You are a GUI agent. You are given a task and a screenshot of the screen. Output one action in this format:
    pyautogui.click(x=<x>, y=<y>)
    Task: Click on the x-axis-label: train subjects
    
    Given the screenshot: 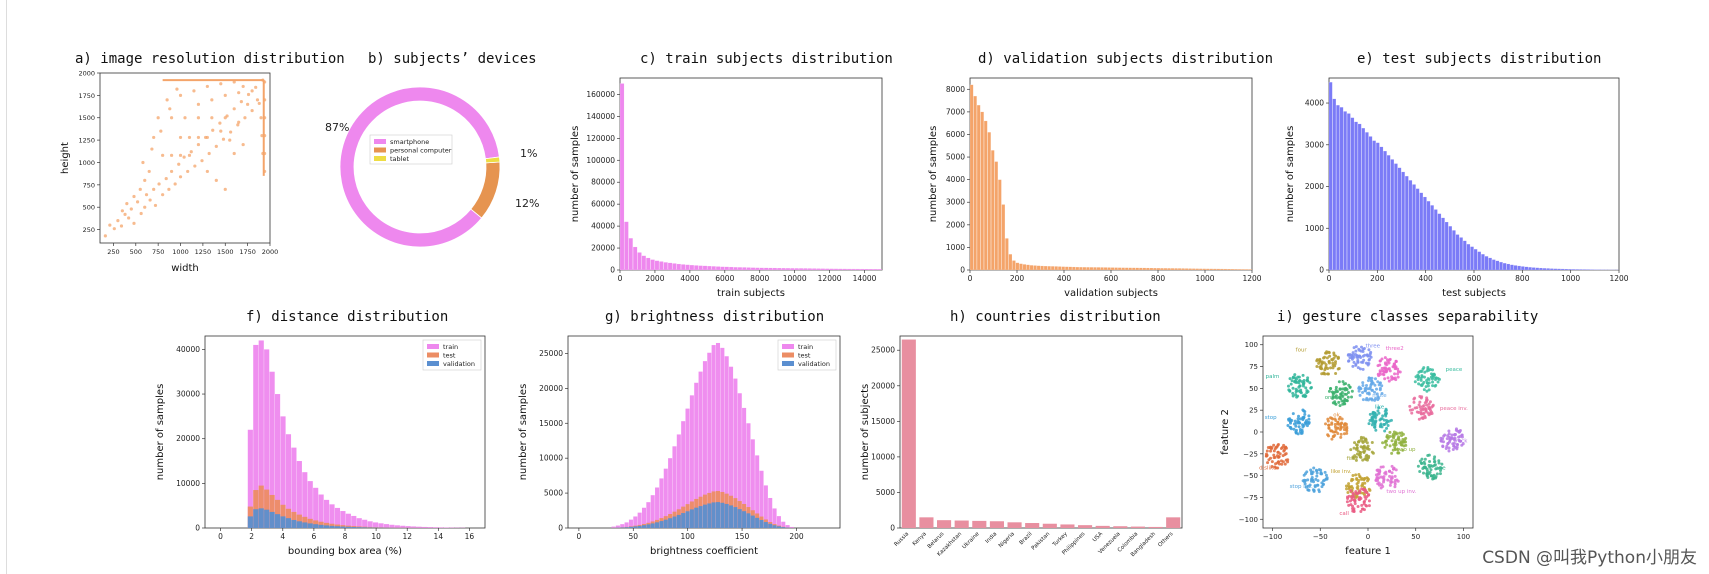 What is the action you would take?
    pyautogui.click(x=751, y=293)
    